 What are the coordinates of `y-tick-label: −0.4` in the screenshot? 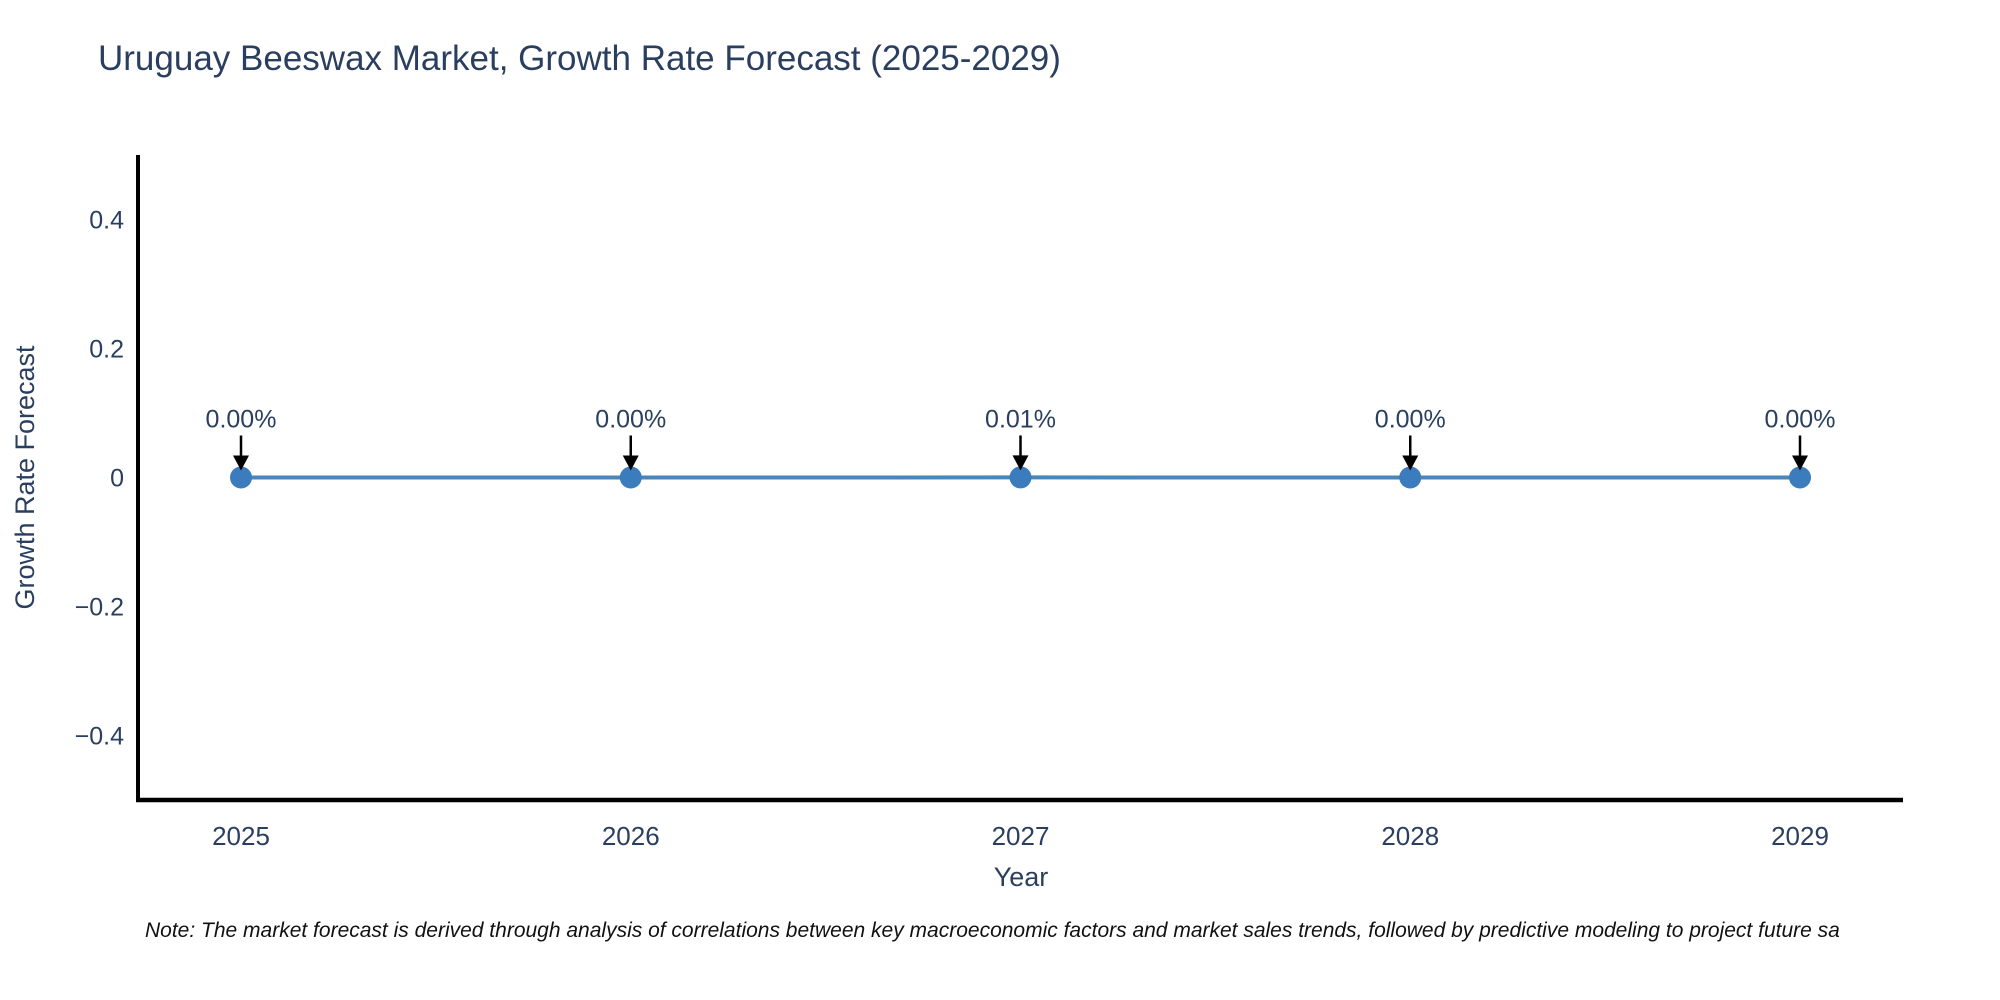 It's located at (99, 737).